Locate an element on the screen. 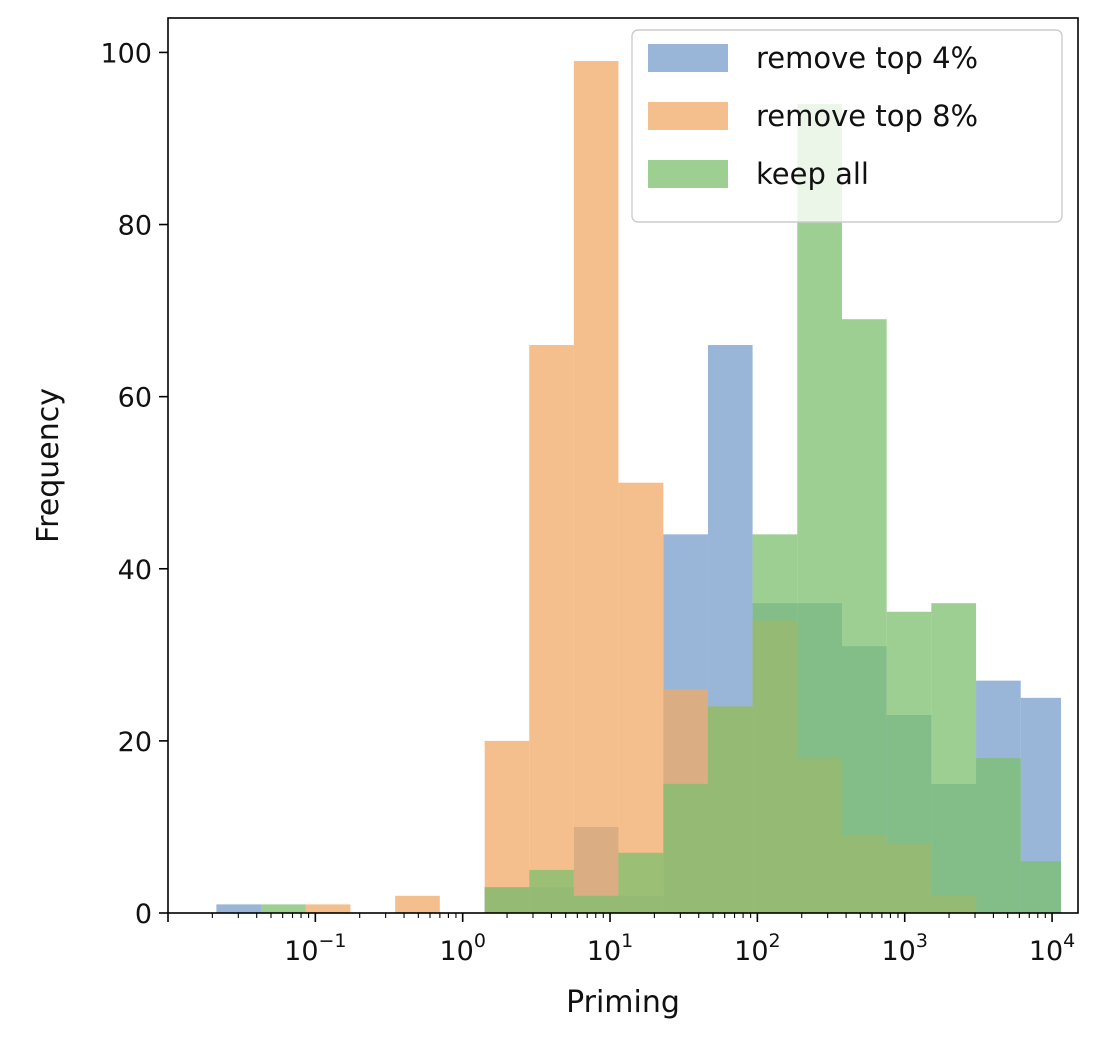 The width and height of the screenshot is (1108, 1042). x-tick-label: 10⁴ is located at coordinates (1052, 948).